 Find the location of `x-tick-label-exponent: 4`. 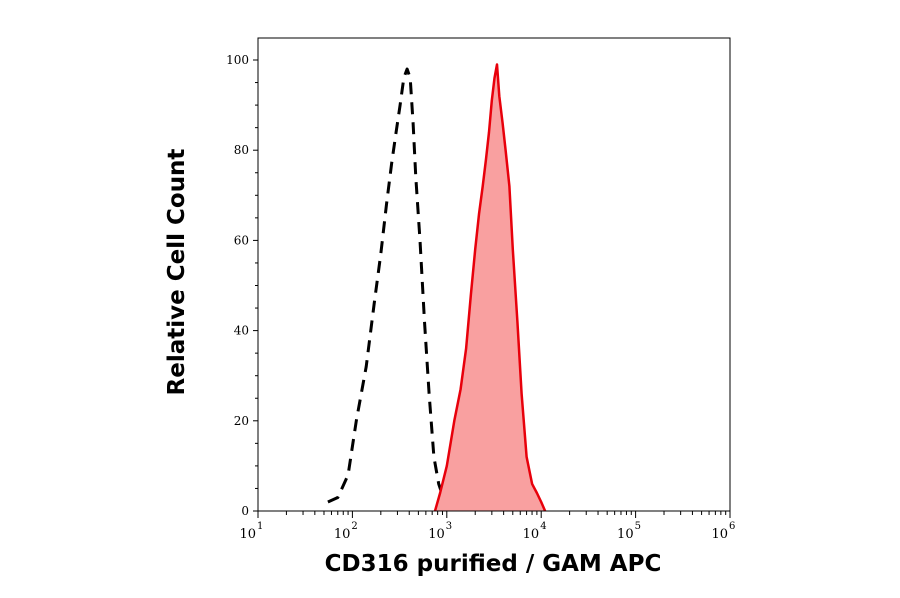

x-tick-label-exponent: 4 is located at coordinates (543, 526).